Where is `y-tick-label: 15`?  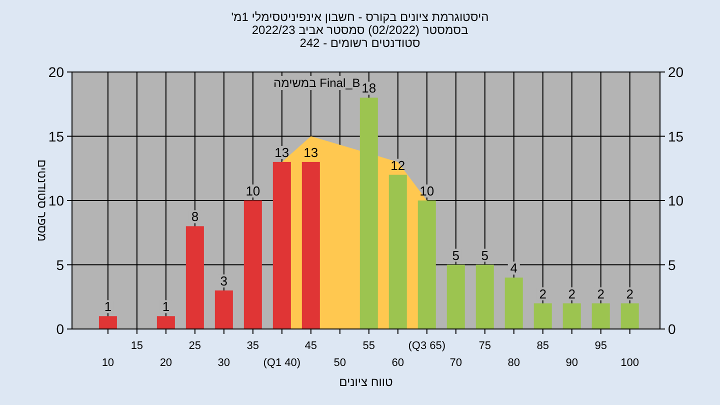 y-tick-label: 15 is located at coordinates (56, 136).